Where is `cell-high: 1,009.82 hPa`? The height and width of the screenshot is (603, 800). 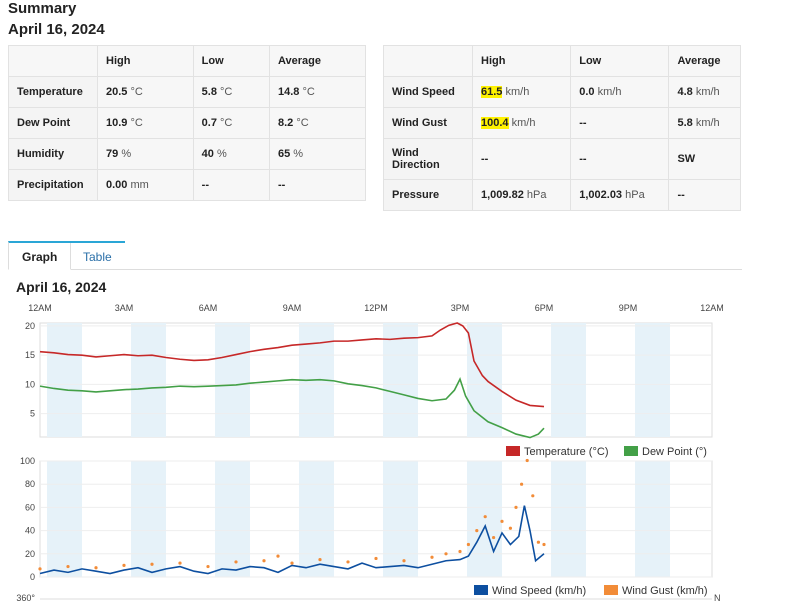
cell-high: 1,009.82 hPa is located at coordinates (521, 195).